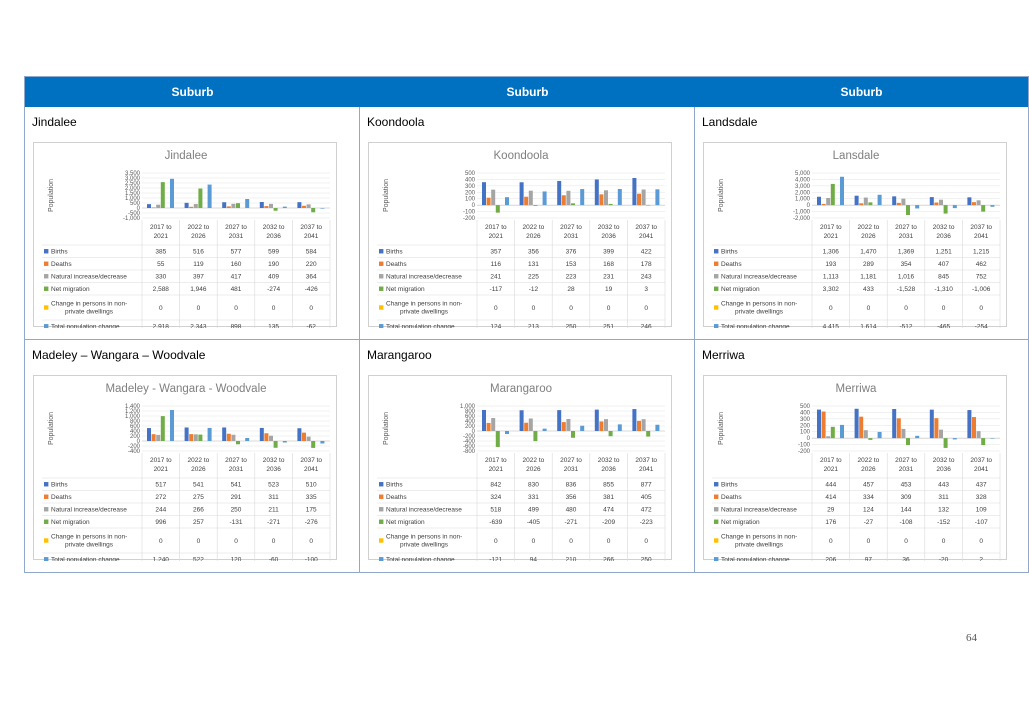 This screenshot has height=702, width=1029. I want to click on data-label: -60, so click(274, 559).